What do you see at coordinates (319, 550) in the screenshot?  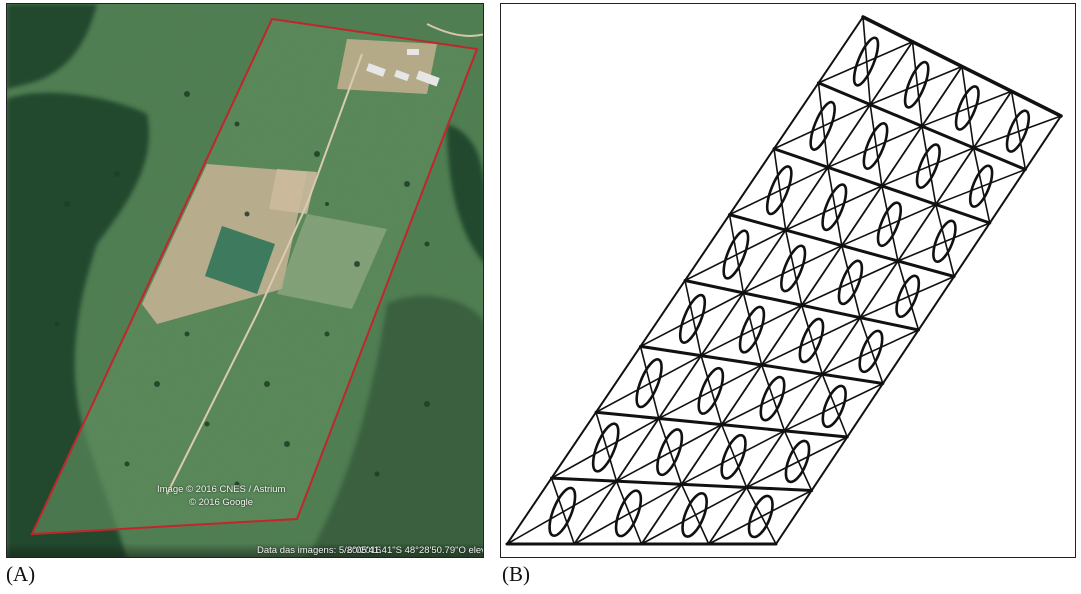 I see `imagery-date: Data das imagens: 5/20/2016` at bounding box center [319, 550].